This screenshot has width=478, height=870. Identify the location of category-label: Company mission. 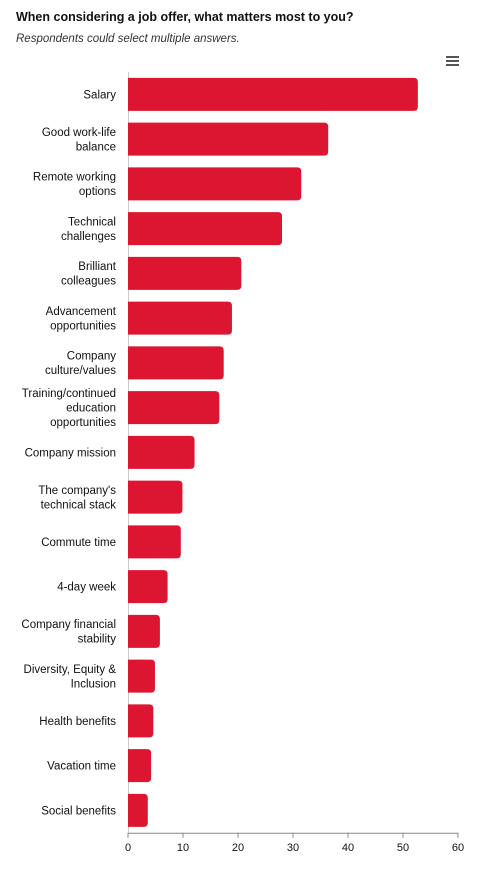
(70, 453).